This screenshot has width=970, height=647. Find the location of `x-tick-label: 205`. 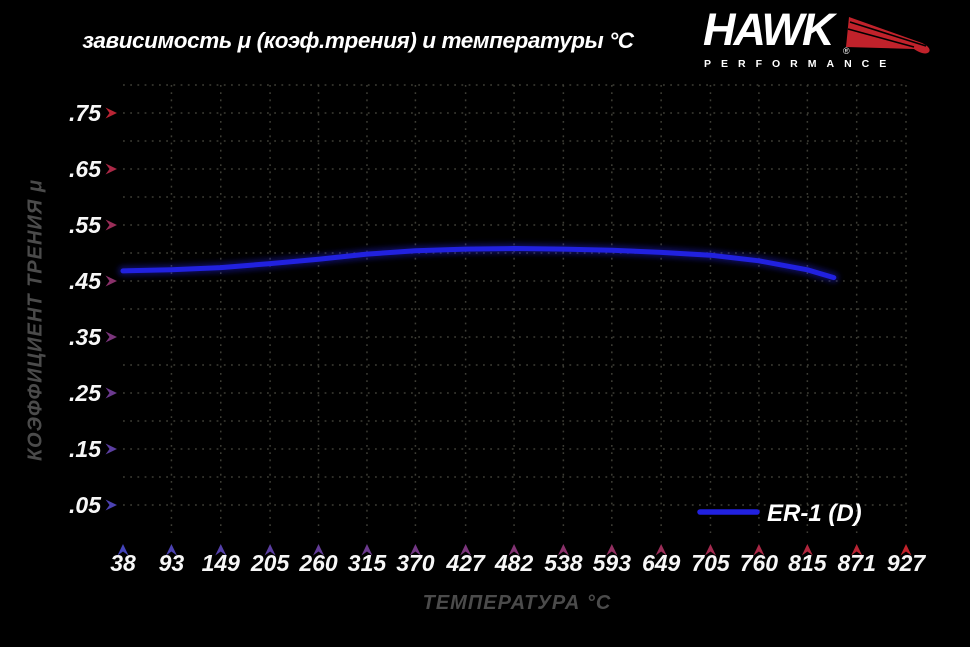

x-tick-label: 205 is located at coordinates (270, 563).